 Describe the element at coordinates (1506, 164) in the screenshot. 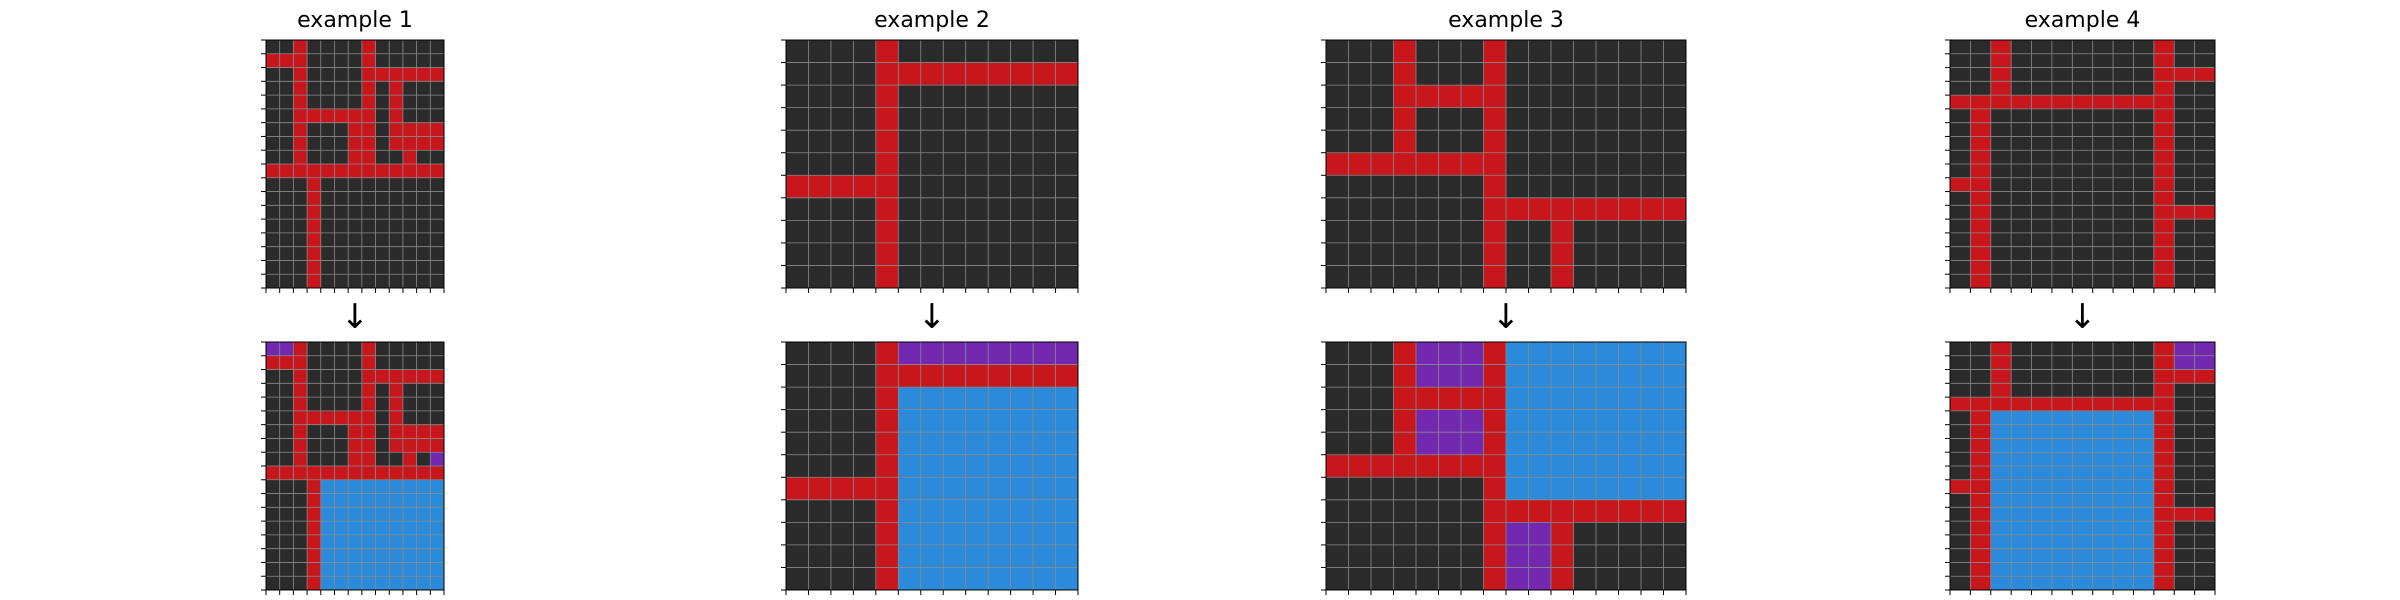

I see `example-3-input-frame` at that location.